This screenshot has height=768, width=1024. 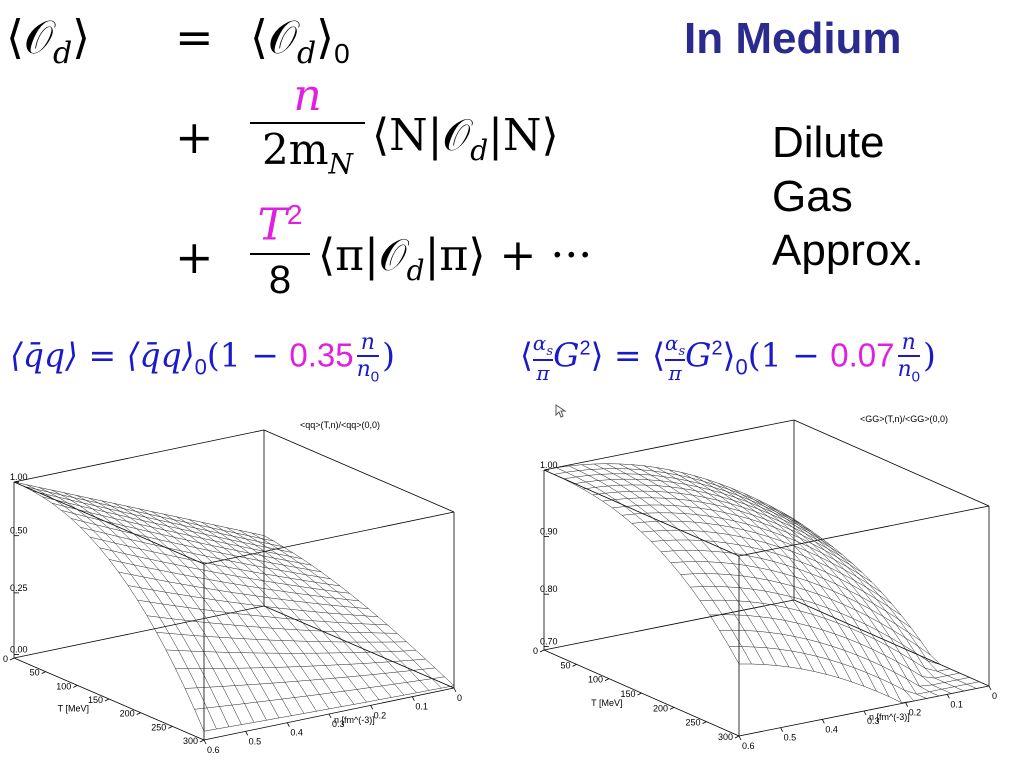 What do you see at coordinates (725, 737) in the screenshot?
I see `temperature-tick-label: 300` at bounding box center [725, 737].